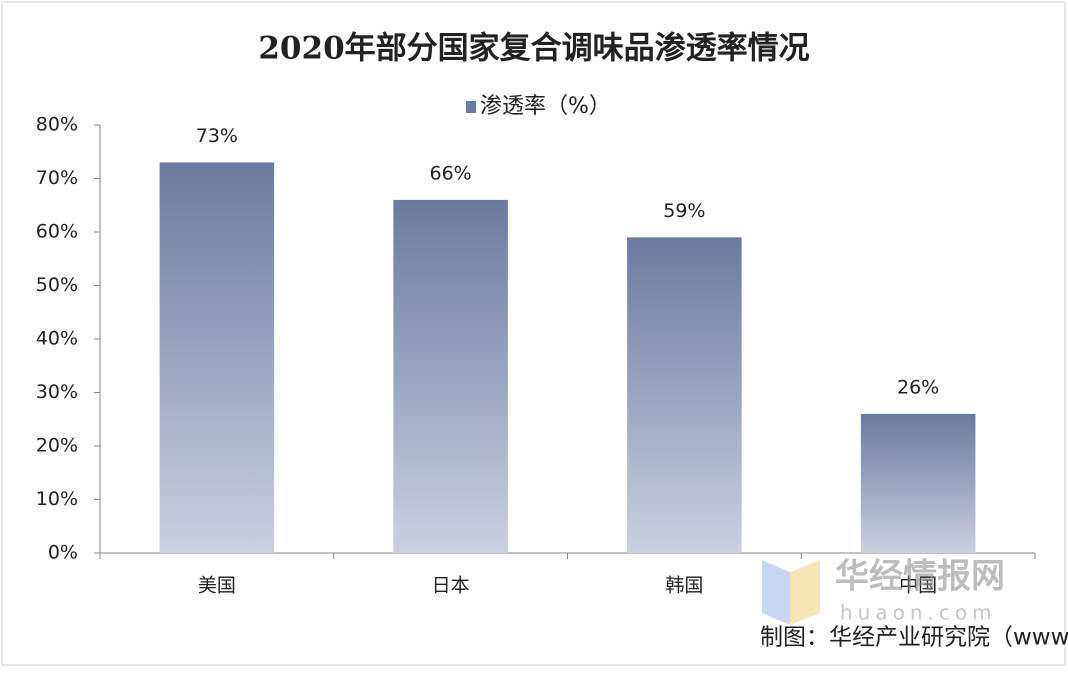 The width and height of the screenshot is (1068, 674). Describe the element at coordinates (63, 553) in the screenshot. I see `y-tick-label: 0%` at that location.